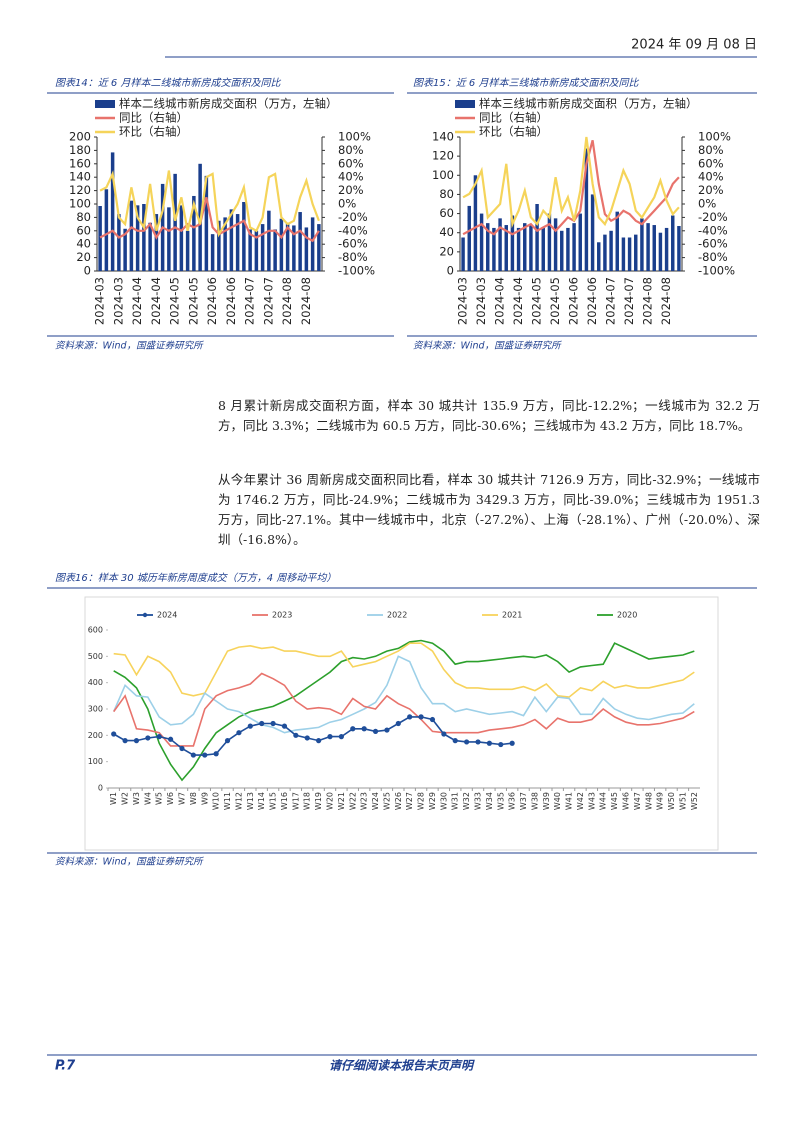 This screenshot has width=802, height=1133. I want to click on x-tick-label: W17, so click(295, 801).